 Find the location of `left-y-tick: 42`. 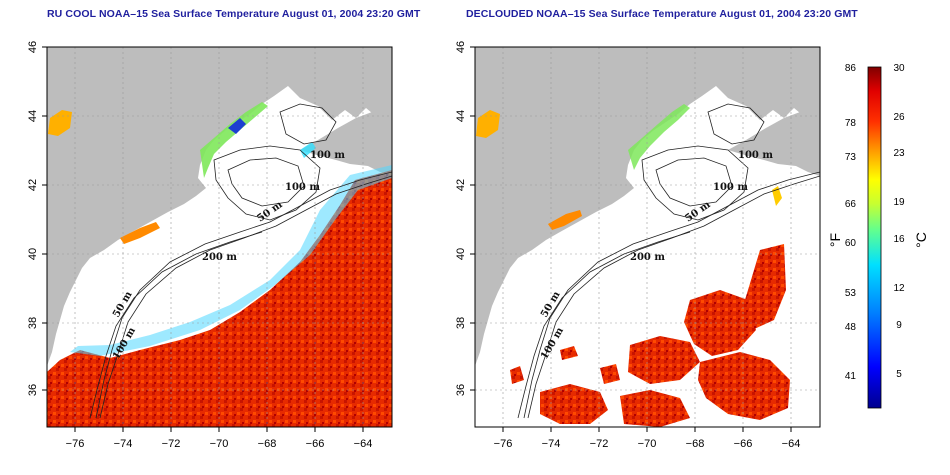

left-y-tick: 42 is located at coordinates (33, 185).